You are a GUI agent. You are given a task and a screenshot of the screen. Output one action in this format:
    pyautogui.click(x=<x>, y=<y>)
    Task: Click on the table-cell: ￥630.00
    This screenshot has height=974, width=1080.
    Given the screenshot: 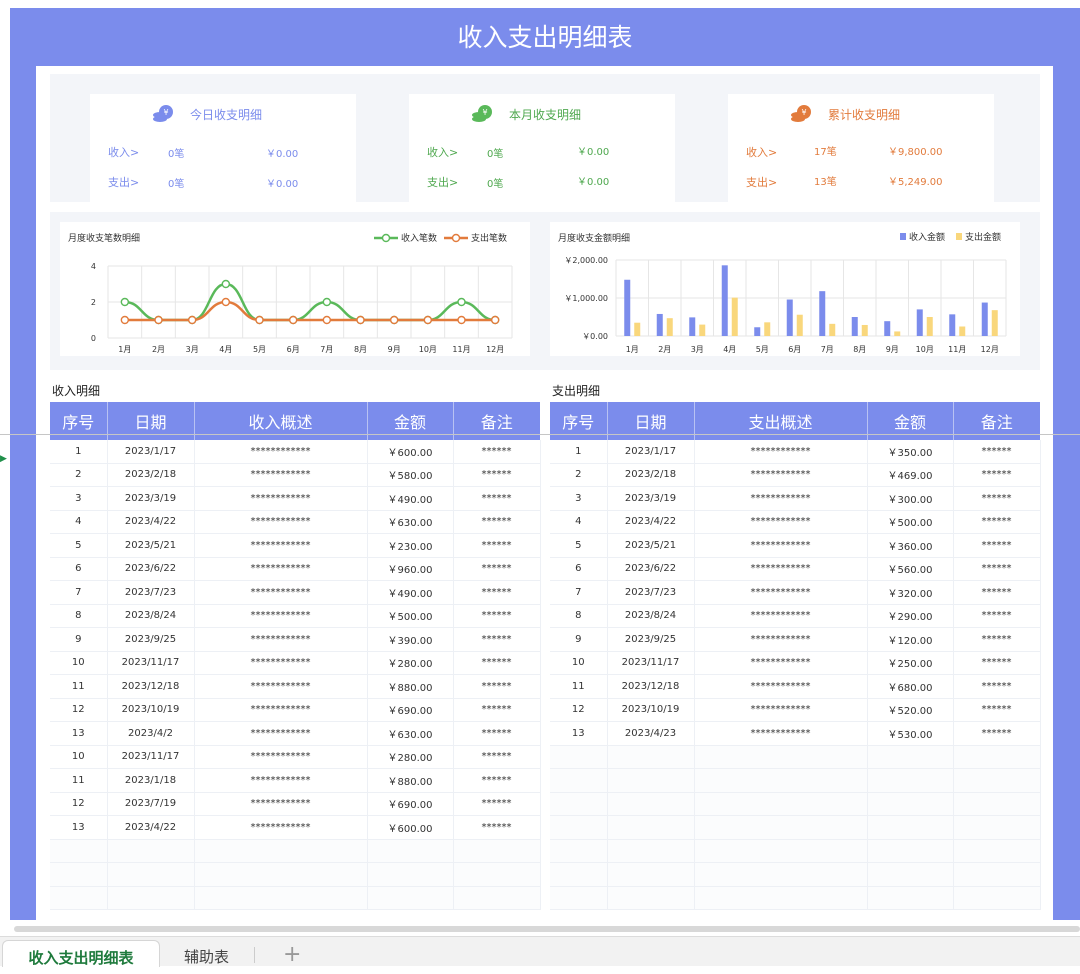 What is the action you would take?
    pyautogui.click(x=410, y=733)
    